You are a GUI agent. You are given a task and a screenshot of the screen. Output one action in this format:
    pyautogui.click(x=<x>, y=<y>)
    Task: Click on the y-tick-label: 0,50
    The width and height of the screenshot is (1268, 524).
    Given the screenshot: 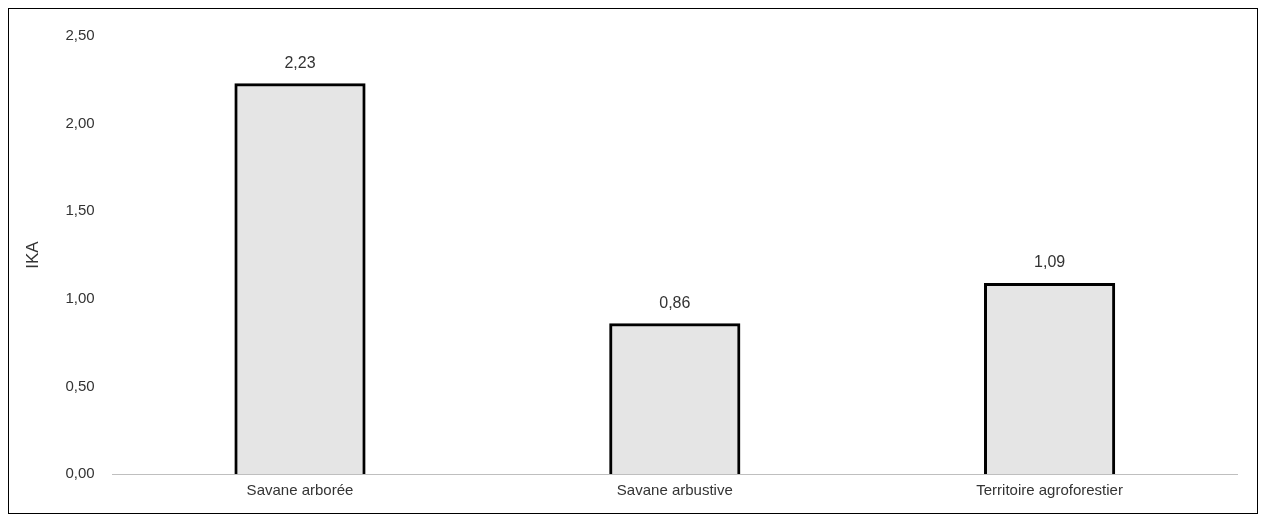 What is the action you would take?
    pyautogui.click(x=80, y=385)
    